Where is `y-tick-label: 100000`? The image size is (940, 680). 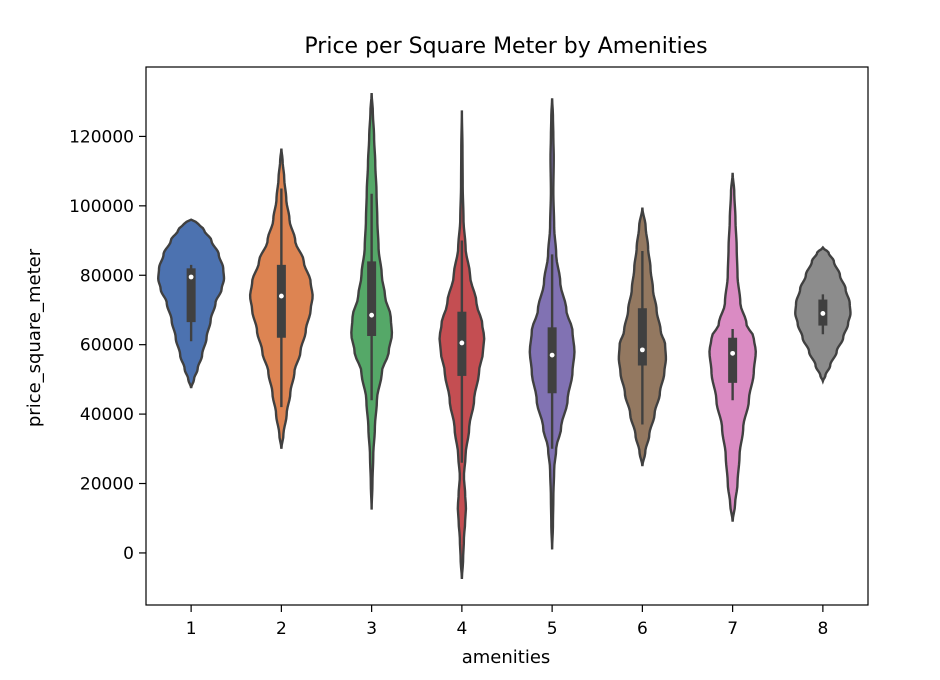 y-tick-label: 100000 is located at coordinates (101, 207).